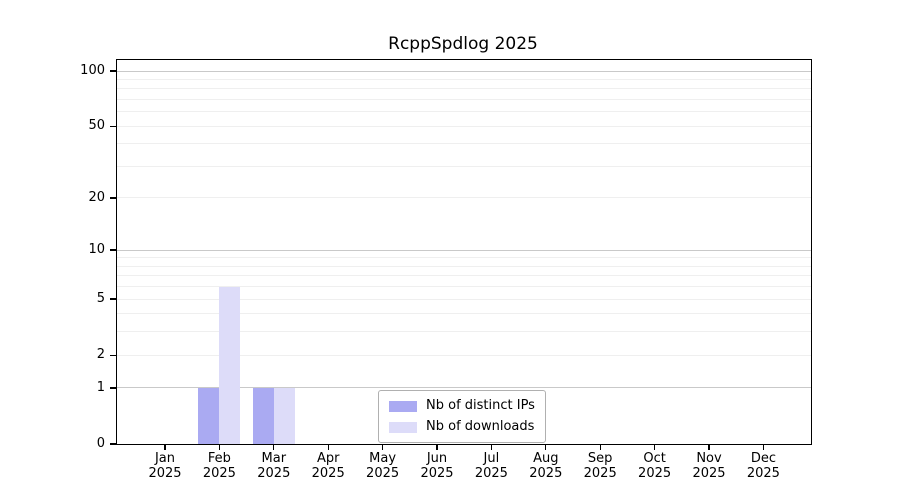 This screenshot has width=900, height=500. What do you see at coordinates (763, 458) in the screenshot?
I see `x-tick-month: Dec` at bounding box center [763, 458].